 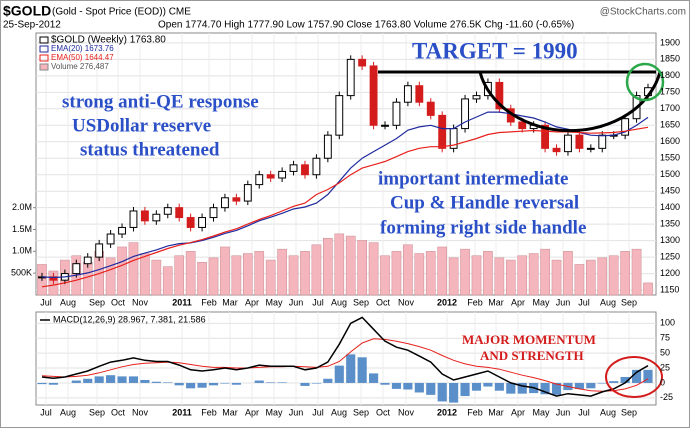 I want to click on chart-title: $GOLD, so click(x=27, y=11).